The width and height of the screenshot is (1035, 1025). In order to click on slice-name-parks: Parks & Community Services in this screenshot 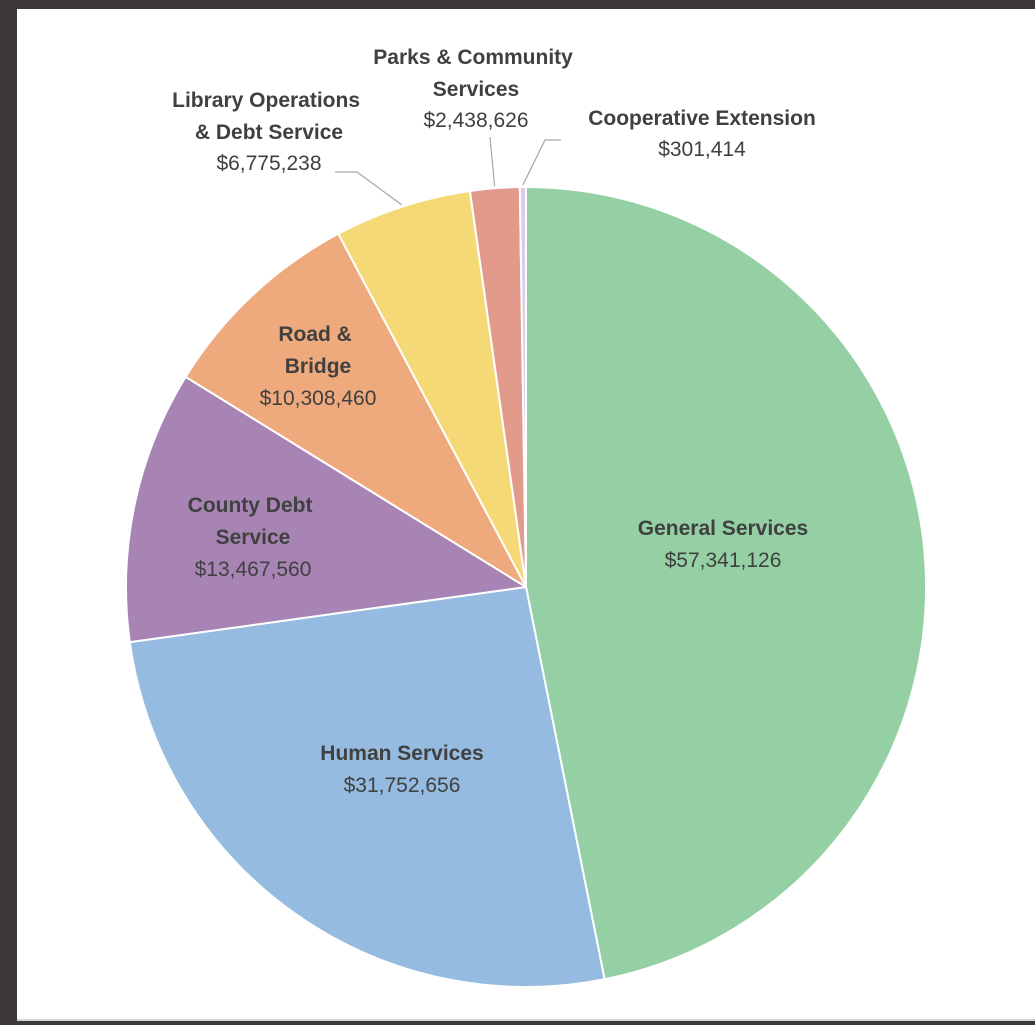, I will do `click(475, 73)`.